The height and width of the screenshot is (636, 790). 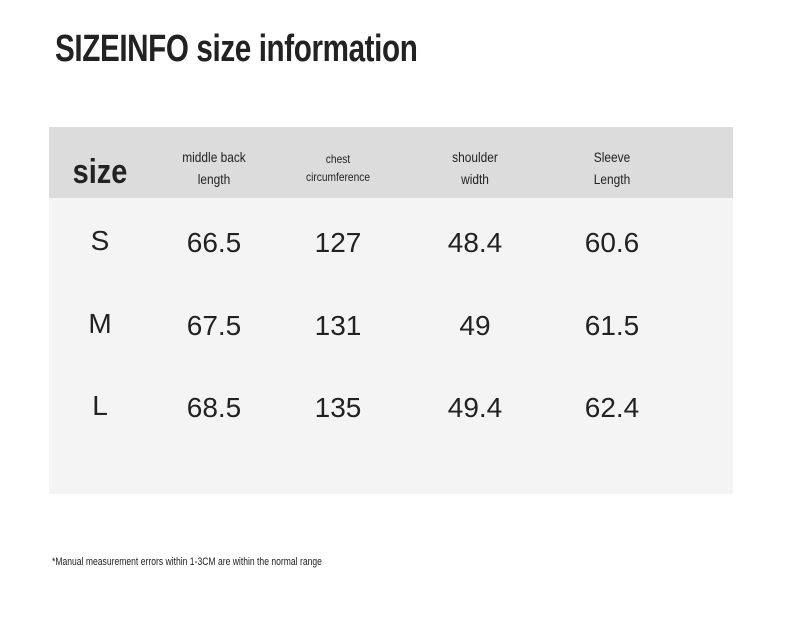 What do you see at coordinates (100, 240) in the screenshot?
I see `size-label: S` at bounding box center [100, 240].